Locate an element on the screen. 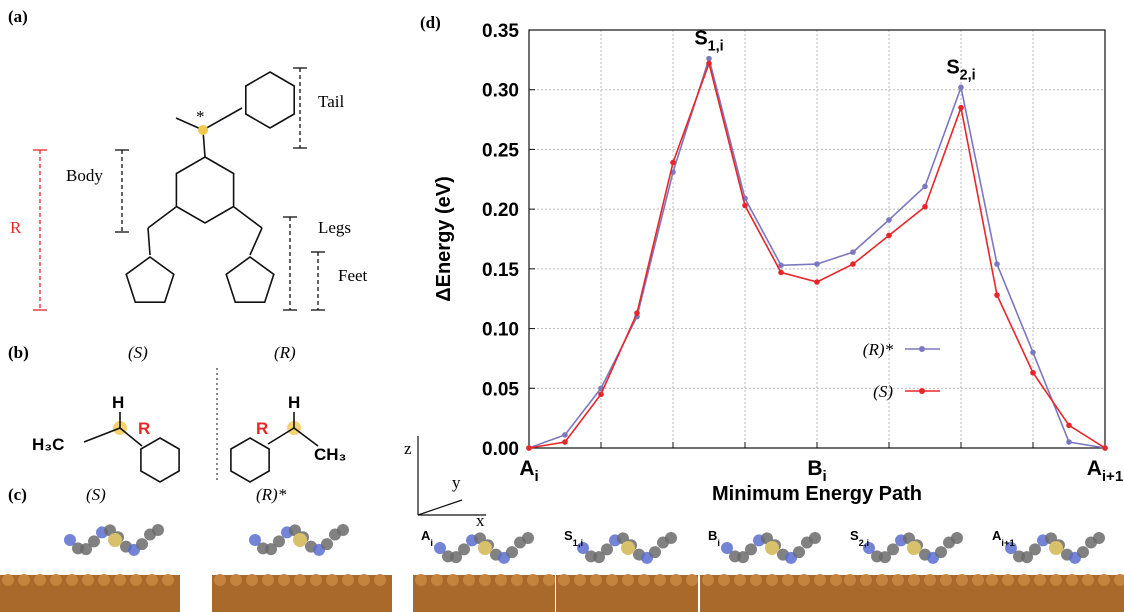 The height and width of the screenshot is (612, 1124). panel-label: (a) is located at coordinates (18, 16).